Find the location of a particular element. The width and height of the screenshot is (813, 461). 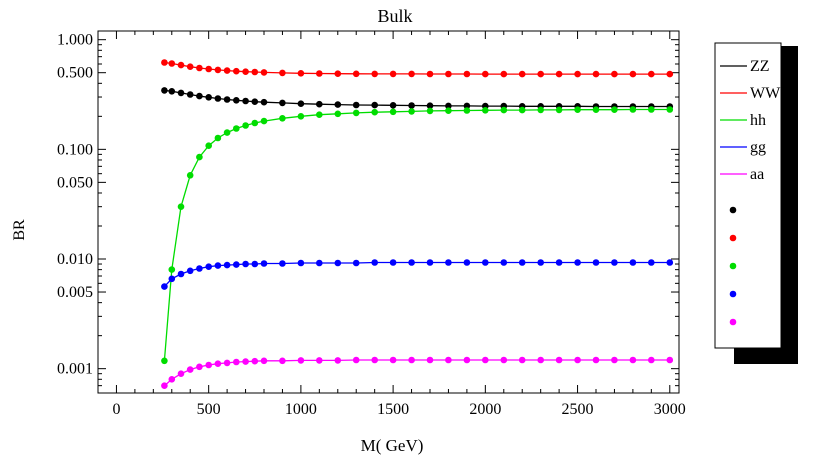

y-tick-label: 0.005 is located at coordinates (75, 292).